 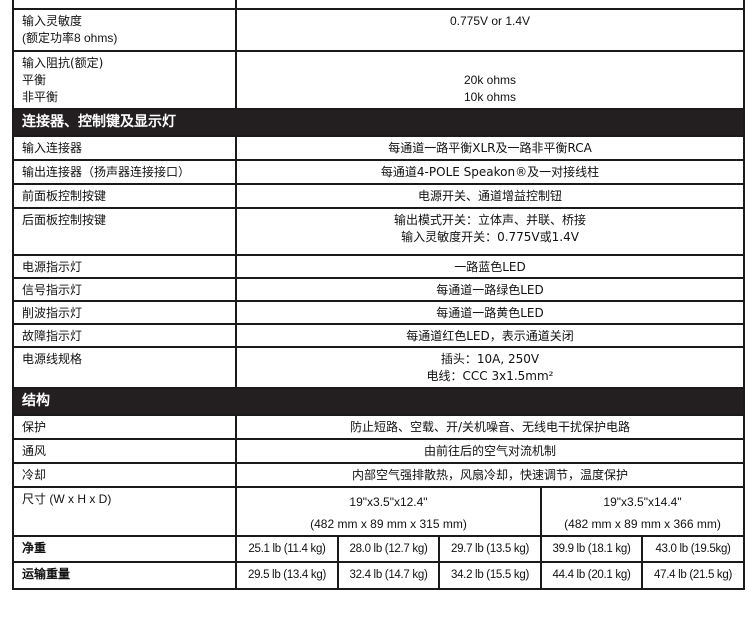 I want to click on value-line: 0.775V or 1.4V, so click(x=490, y=21).